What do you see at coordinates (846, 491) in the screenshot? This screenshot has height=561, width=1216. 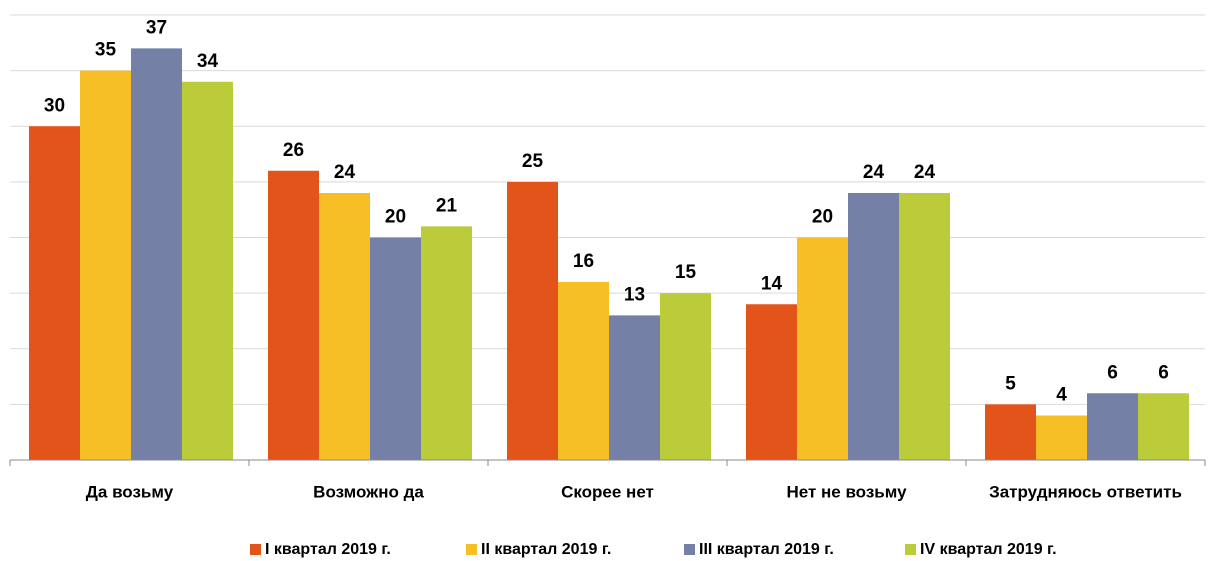 I see `x-tick-label: Нет не возьму` at bounding box center [846, 491].